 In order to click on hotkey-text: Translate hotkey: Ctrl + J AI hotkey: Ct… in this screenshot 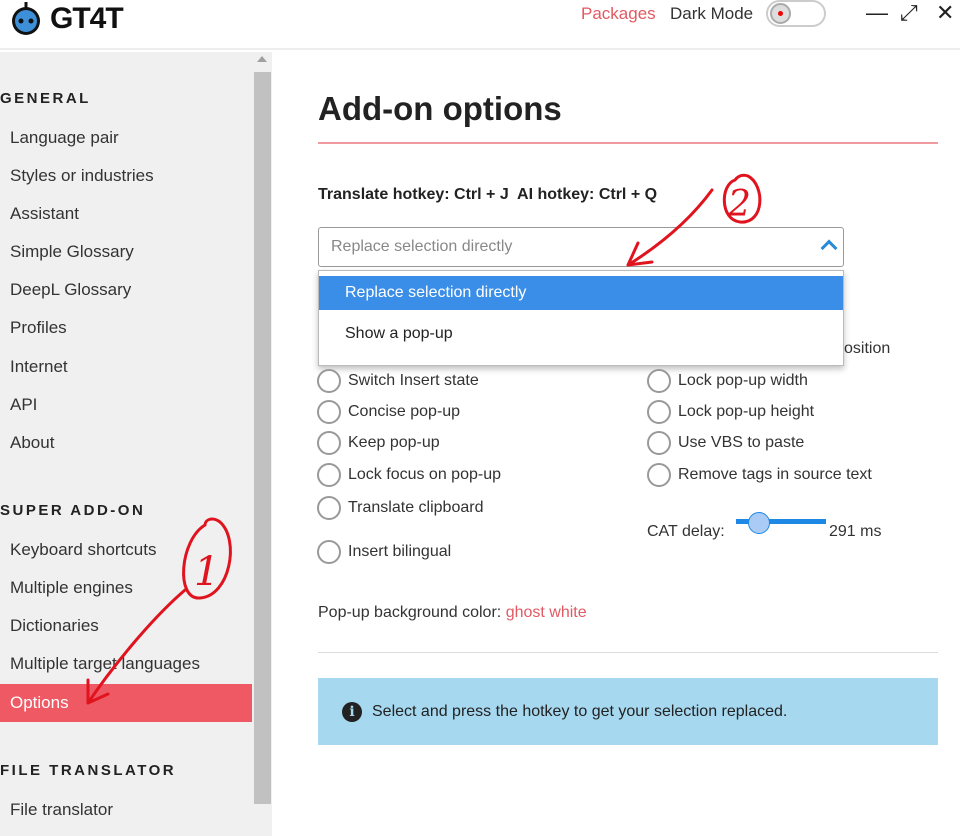, I will do `click(488, 194)`.